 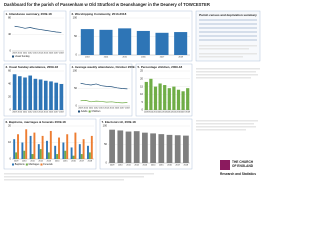 I want to click on chart-title: 7. Electoral roll, 2009-18, so click(x=119, y=122).